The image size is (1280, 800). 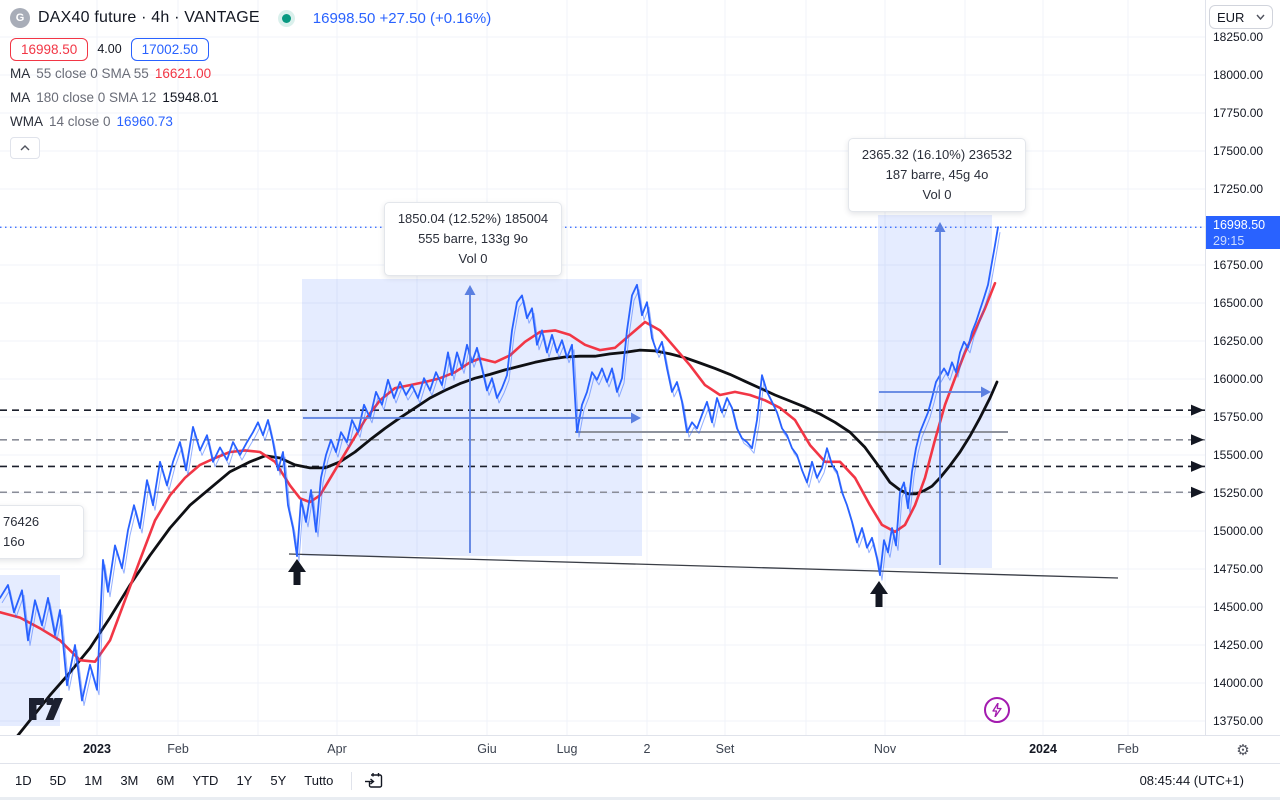 What do you see at coordinates (1191, 780) in the screenshot?
I see `server-clock: 08:45:44 (UTC+1)` at bounding box center [1191, 780].